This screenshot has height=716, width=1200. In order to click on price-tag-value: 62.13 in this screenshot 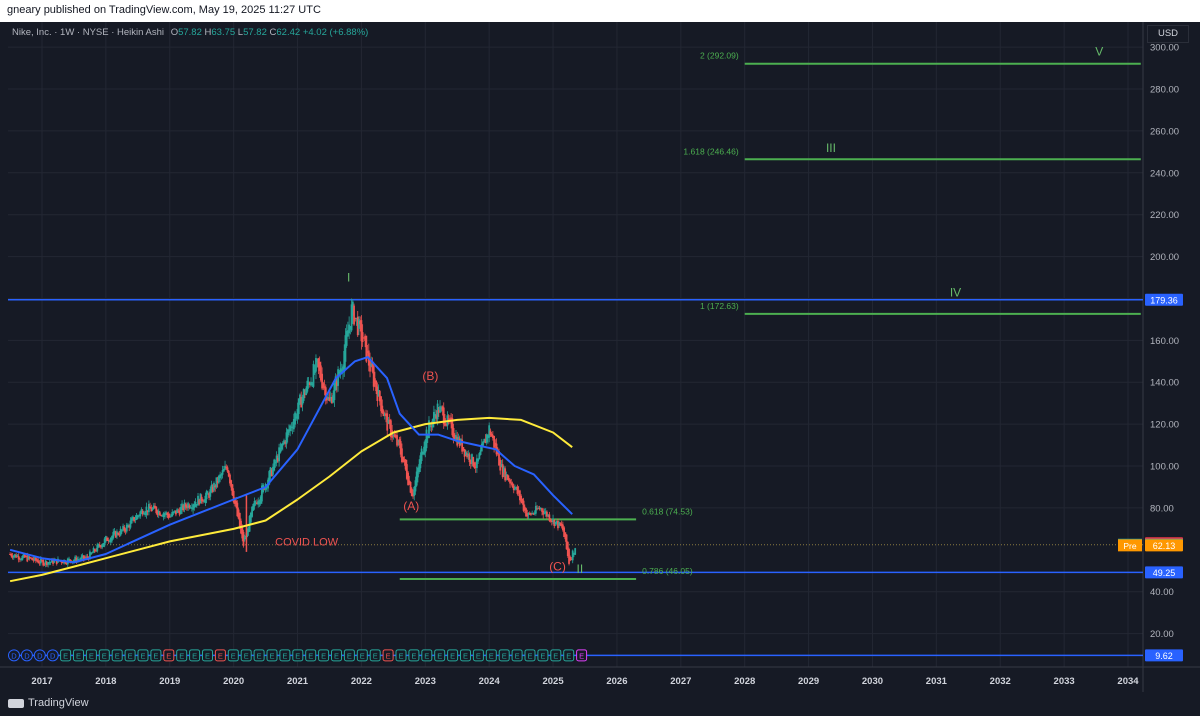, I will do `click(1164, 546)`.